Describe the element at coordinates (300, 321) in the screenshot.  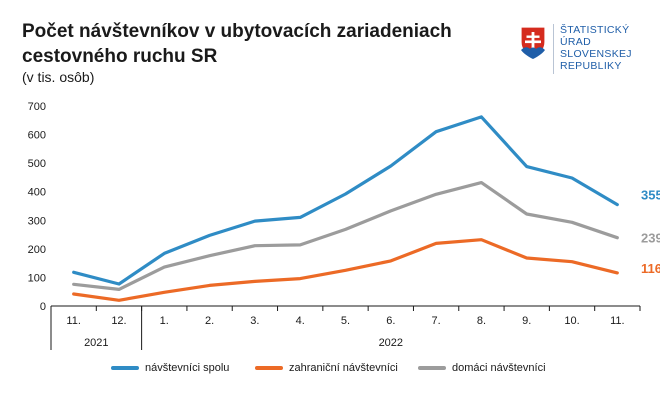
I see `x-tick-label: 4.` at that location.